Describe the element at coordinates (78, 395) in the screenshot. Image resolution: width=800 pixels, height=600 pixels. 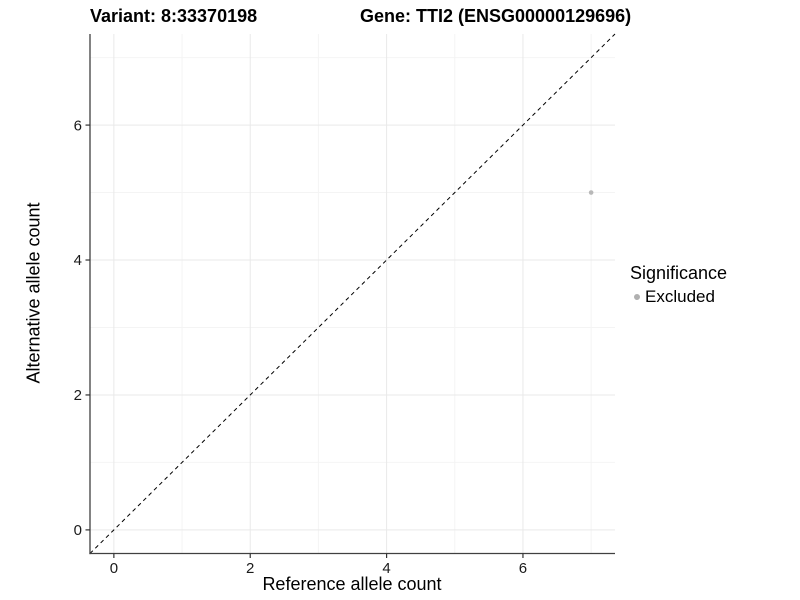
I see `y-tick-label: 2` at that location.